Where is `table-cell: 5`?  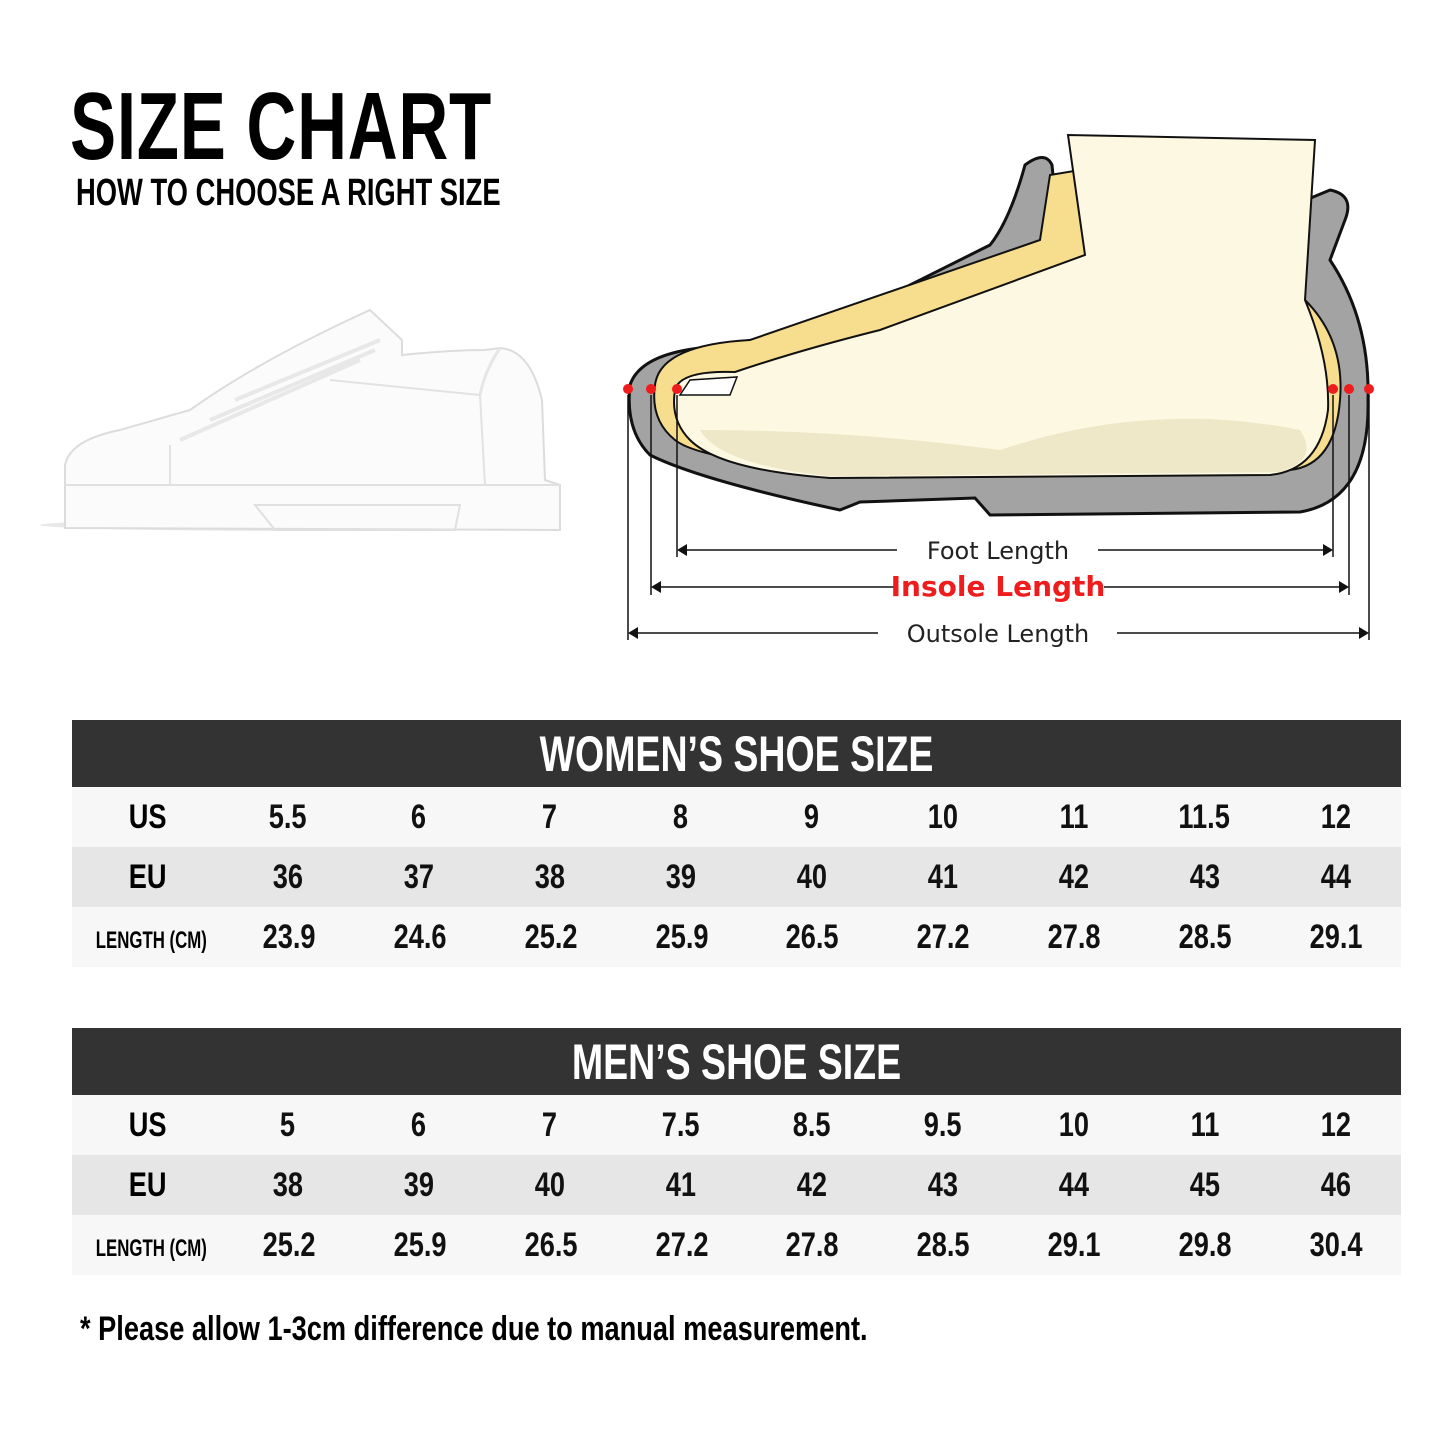 table-cell: 5 is located at coordinates (287, 1125).